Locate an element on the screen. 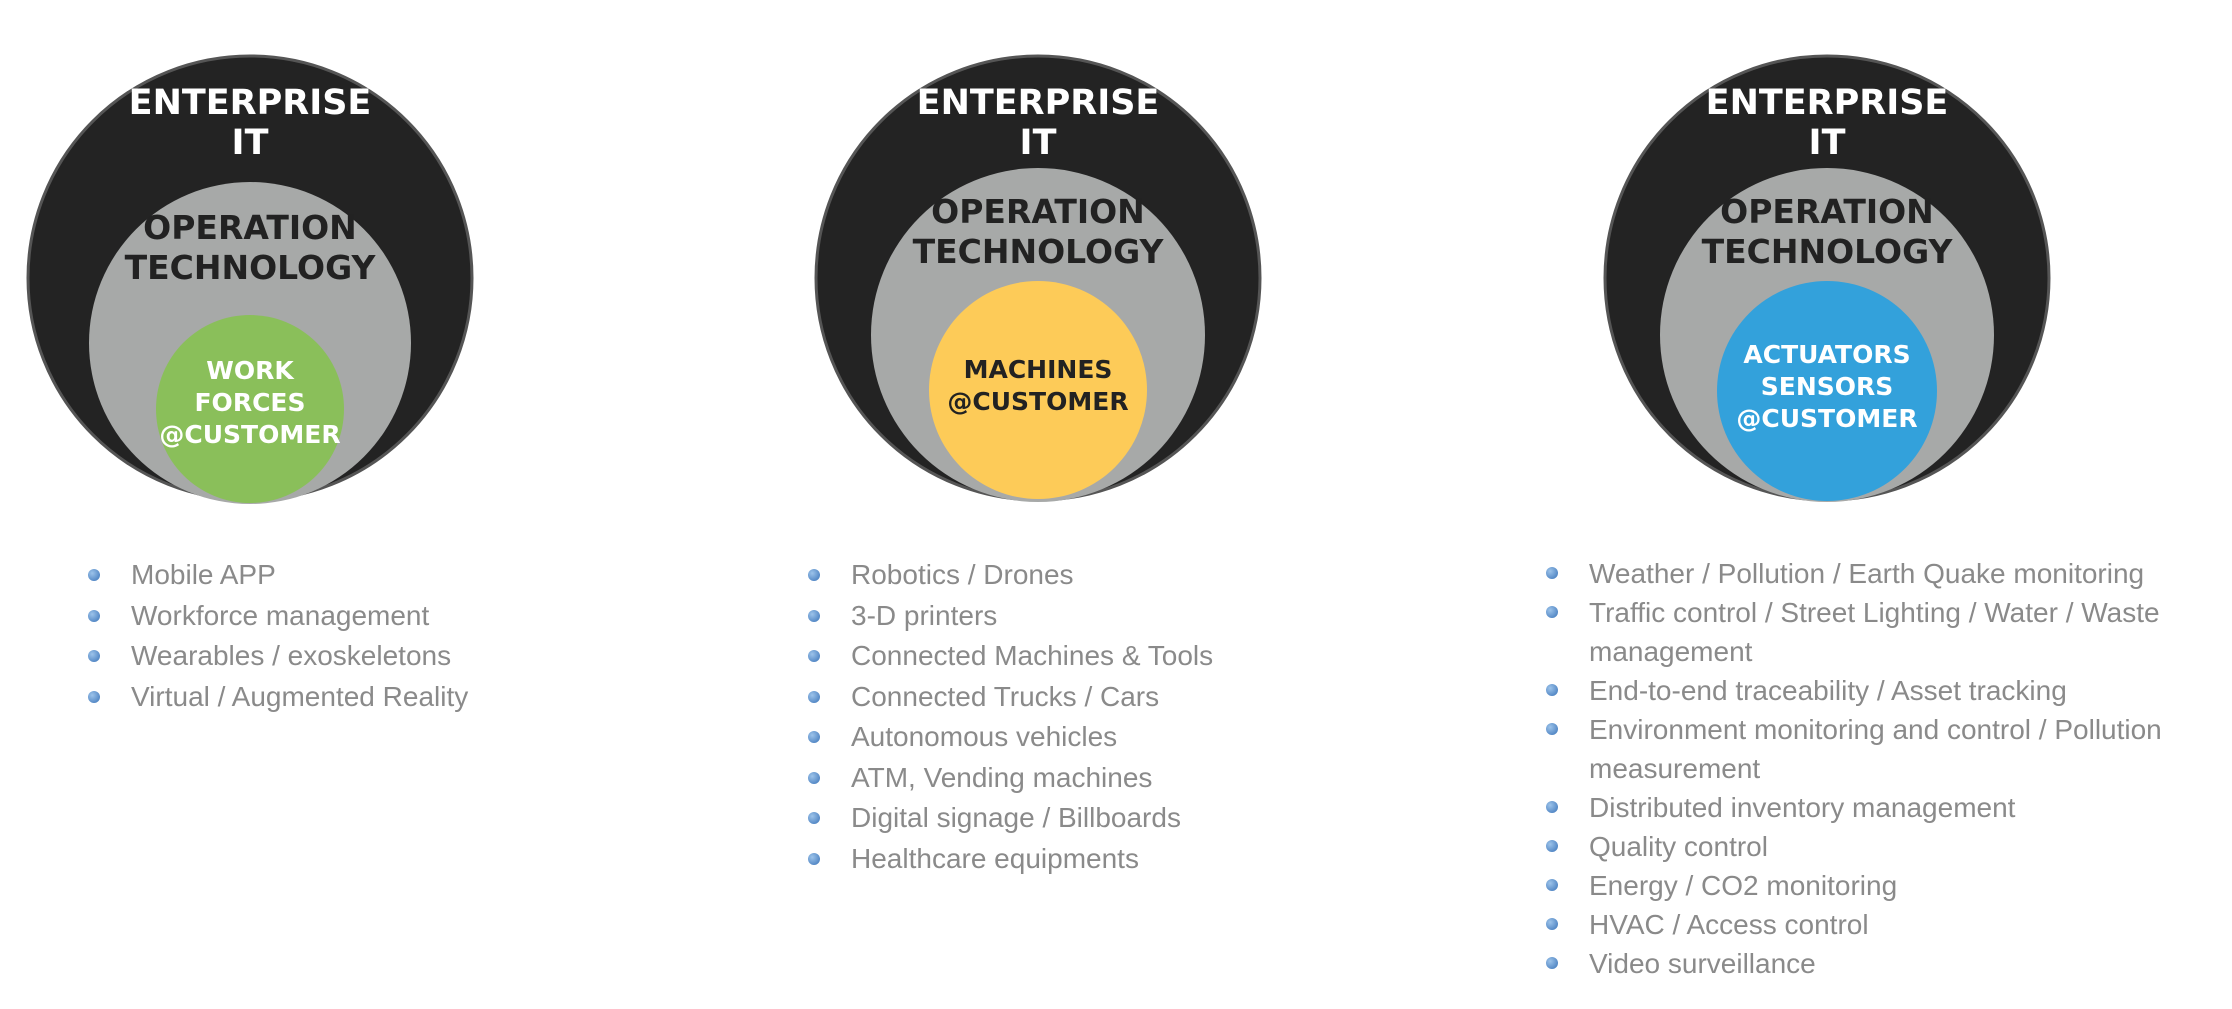  list-item: Mobile APP is located at coordinates (368, 575).